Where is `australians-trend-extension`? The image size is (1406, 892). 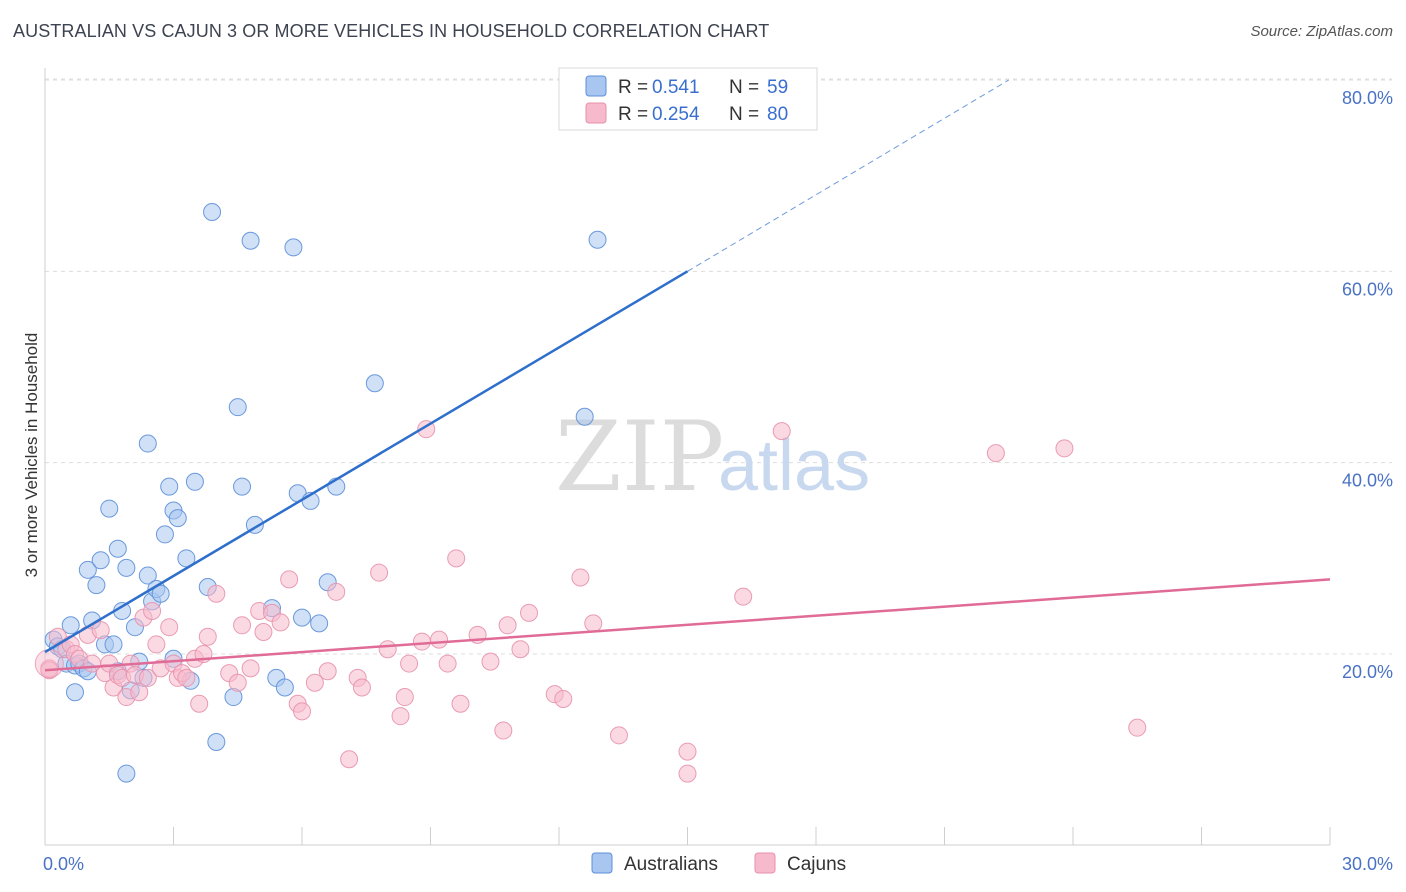 australians-trend-extension is located at coordinates (848, 175).